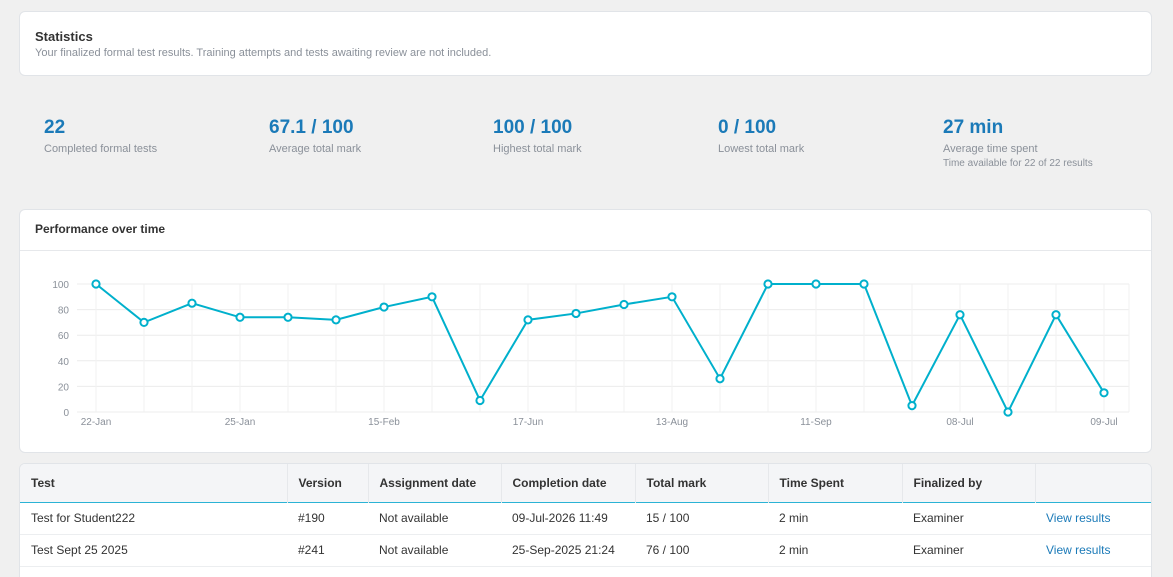 The height and width of the screenshot is (577, 1173). Describe the element at coordinates (60, 285) in the screenshot. I see `y-tick-label: 100` at that location.